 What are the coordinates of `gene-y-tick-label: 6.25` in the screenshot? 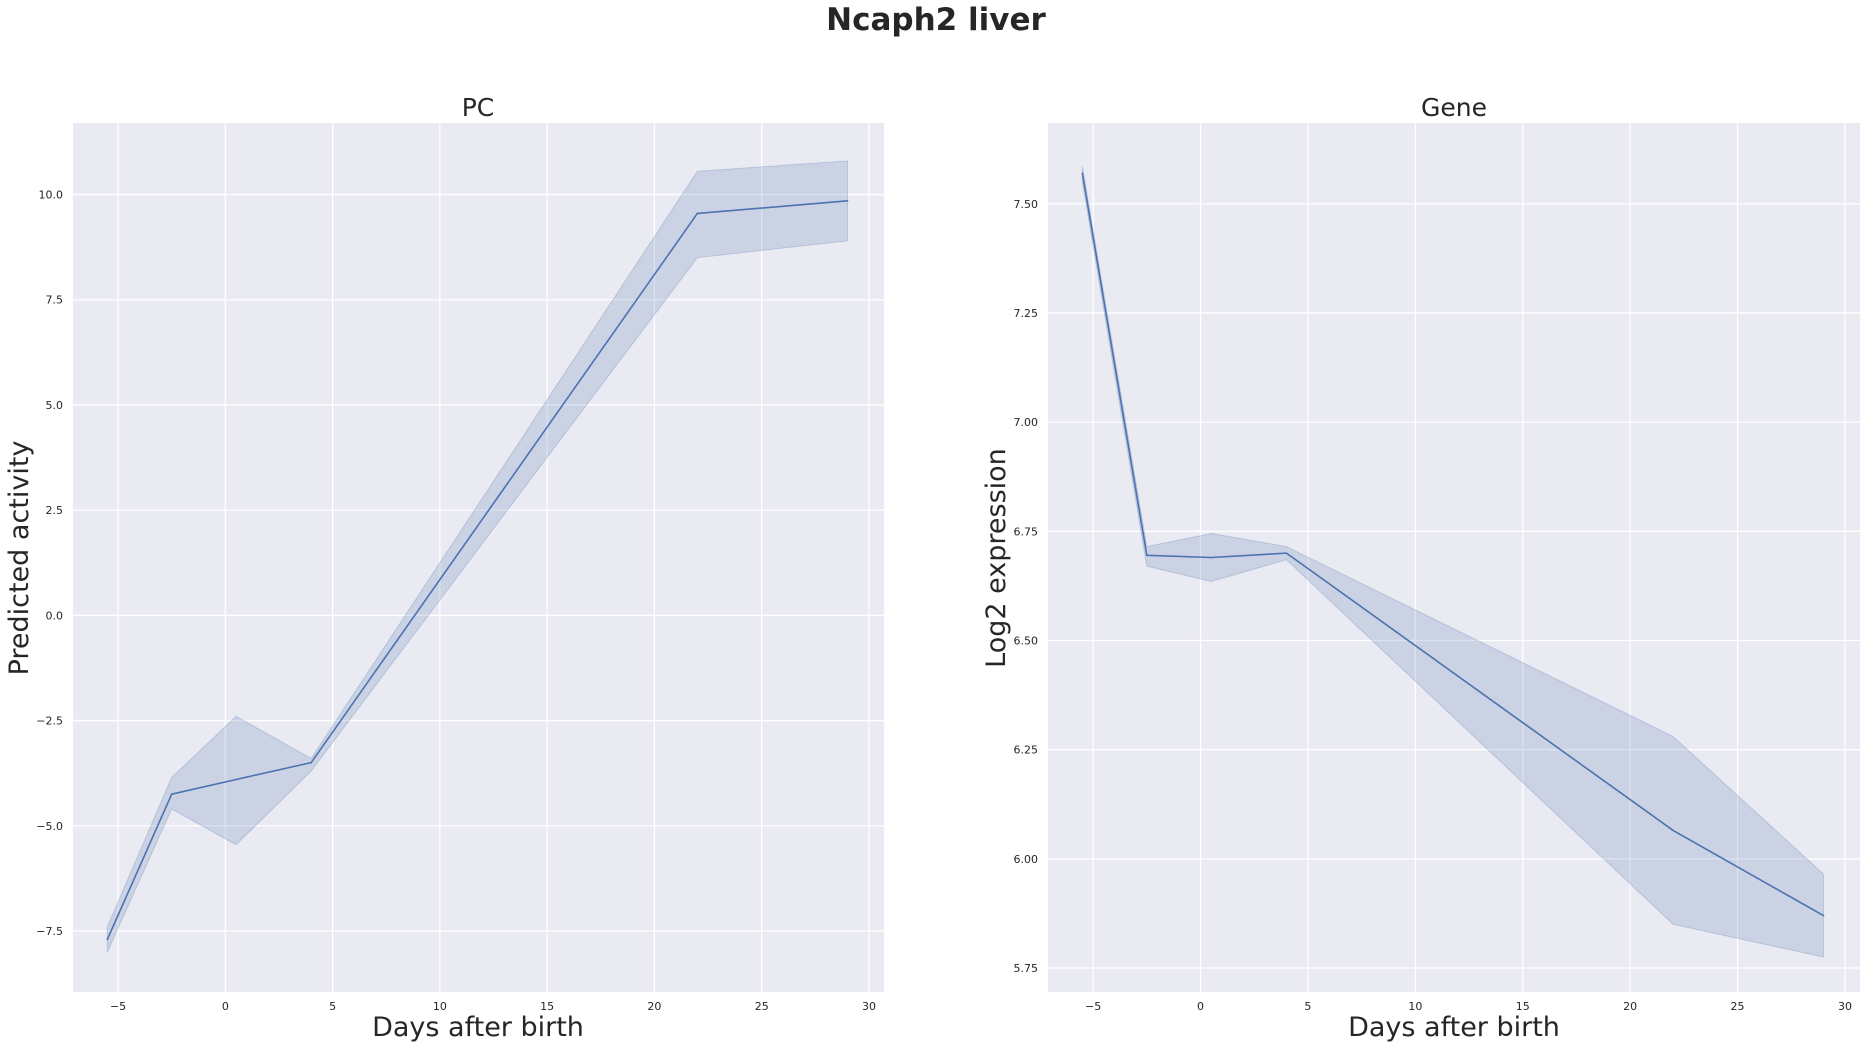 It's located at (1026, 750).